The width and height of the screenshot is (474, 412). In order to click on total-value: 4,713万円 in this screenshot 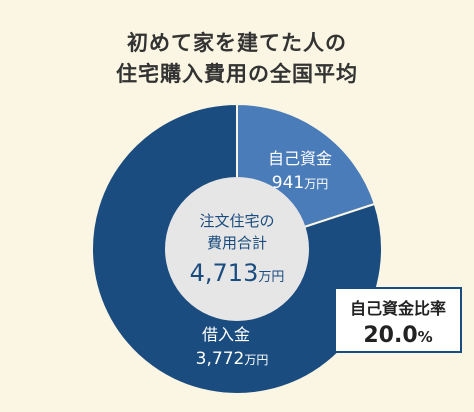, I will do `click(237, 273)`.